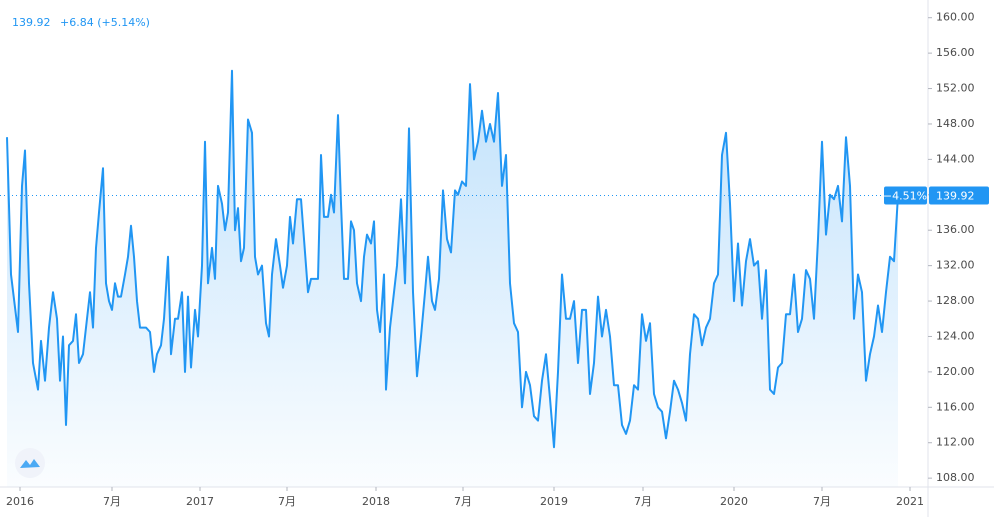 Image resolution: width=994 pixels, height=517 pixels. I want to click on x-tick-label: 2019, so click(554, 501).